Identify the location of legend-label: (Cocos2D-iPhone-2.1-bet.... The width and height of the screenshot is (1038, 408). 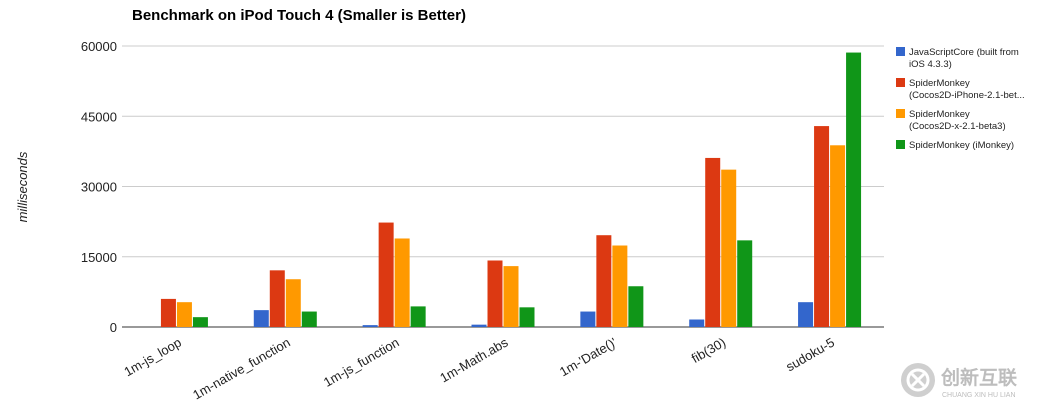
(967, 95).